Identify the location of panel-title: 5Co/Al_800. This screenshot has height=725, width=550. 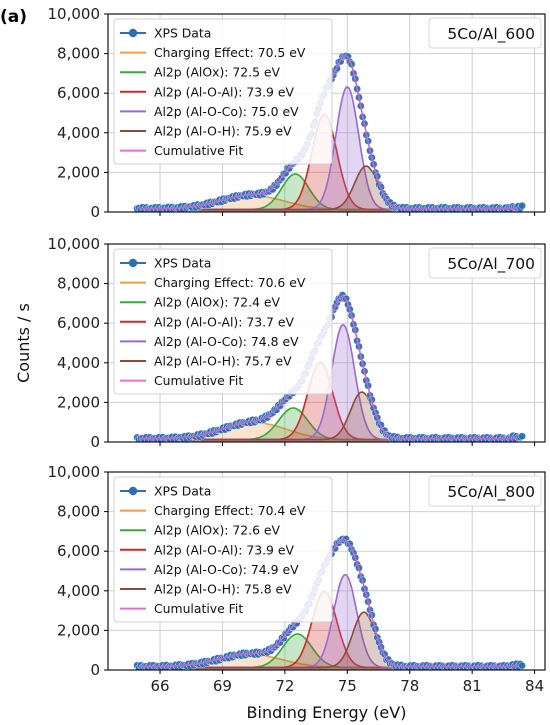
(491, 492).